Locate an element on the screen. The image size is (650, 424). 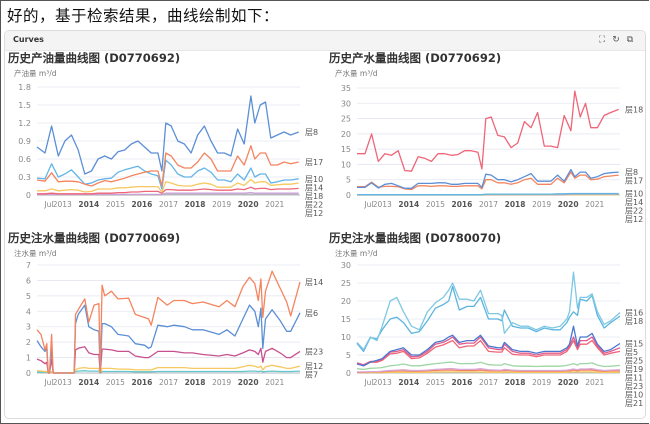
y-tick-label: 0.6 is located at coordinates (24, 159).